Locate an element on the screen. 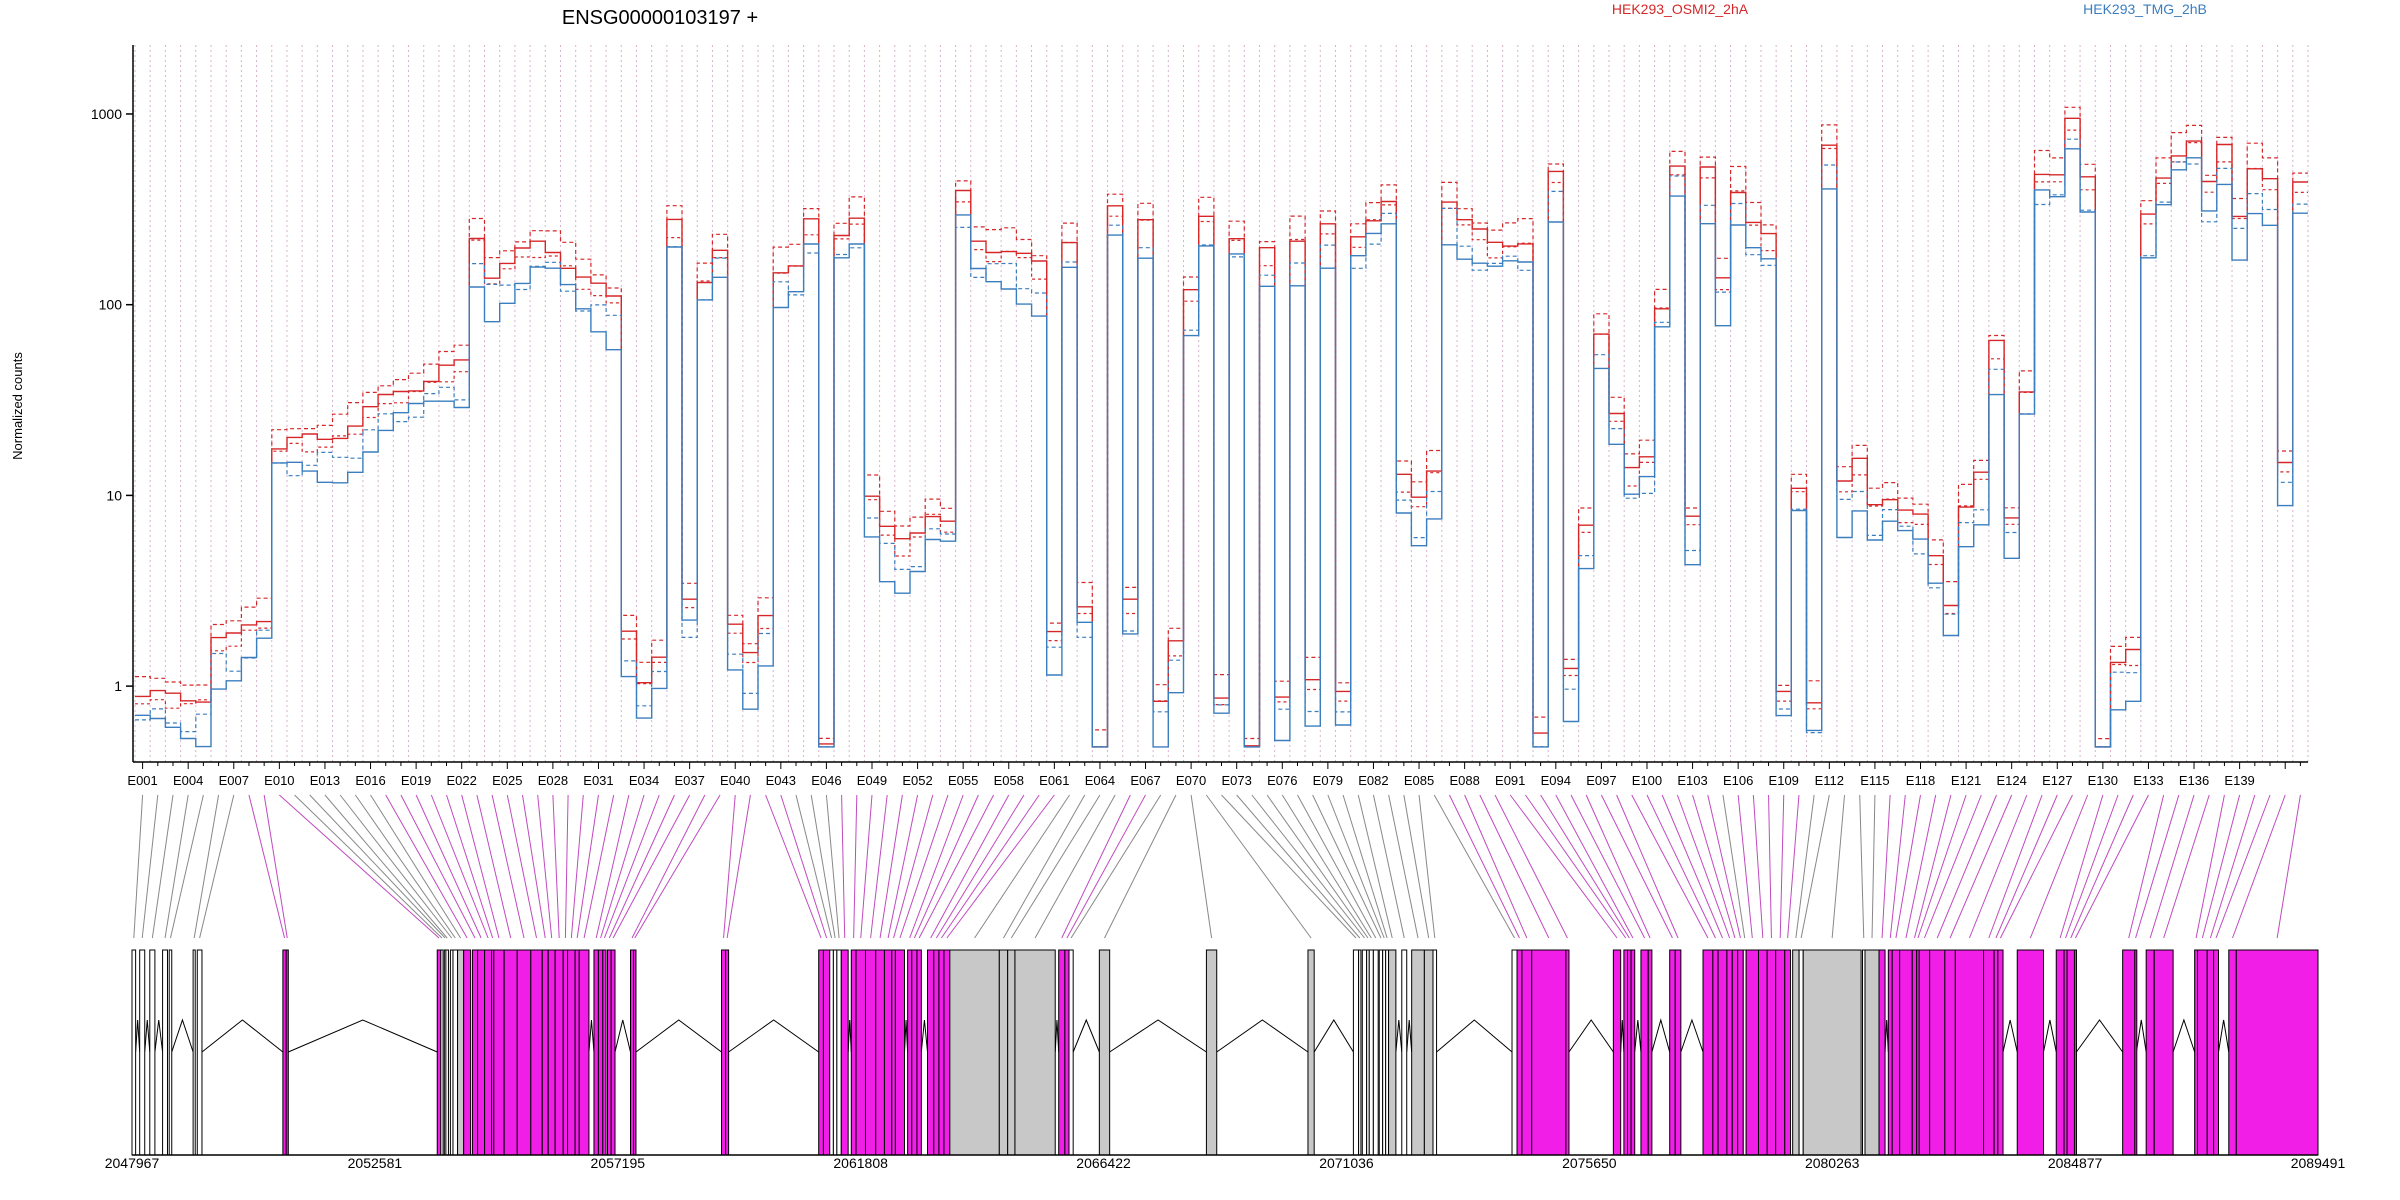  x-tick-label: E139 is located at coordinates (2239, 780).